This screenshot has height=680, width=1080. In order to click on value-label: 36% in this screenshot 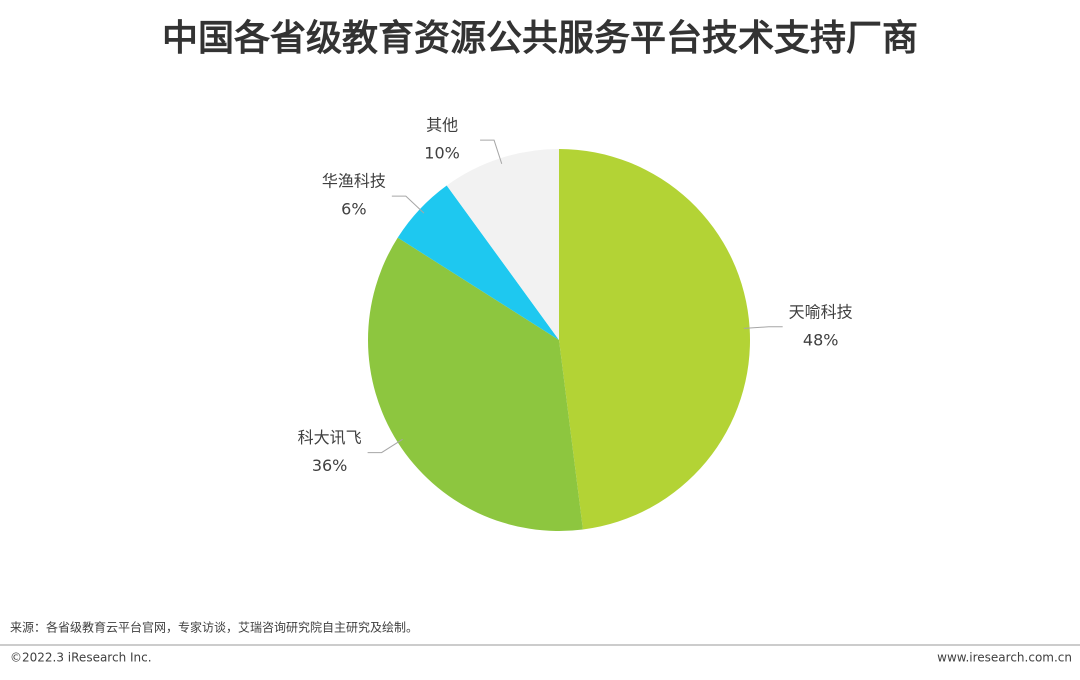, I will do `click(330, 465)`.